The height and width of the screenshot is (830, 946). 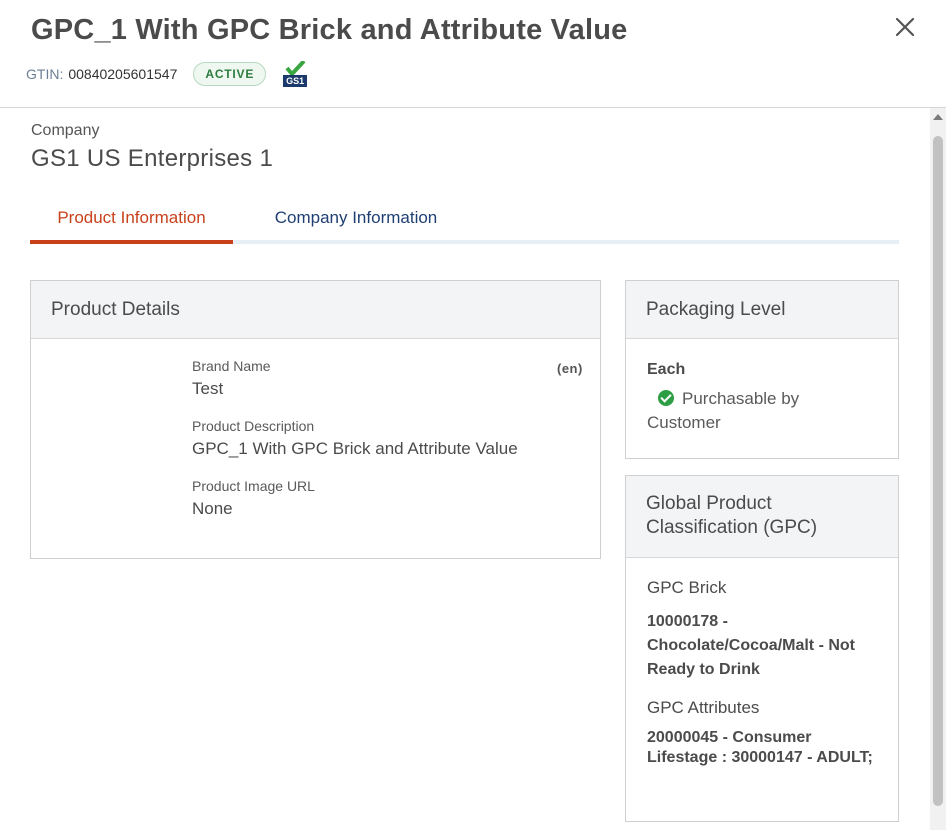 What do you see at coordinates (315, 310) in the screenshot?
I see `product-details-heading: Product Details` at bounding box center [315, 310].